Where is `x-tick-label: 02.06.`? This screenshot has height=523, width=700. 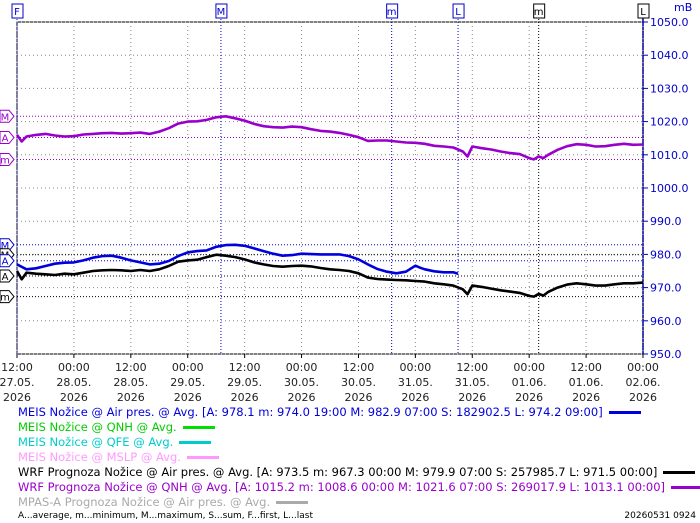
x-tick-label: 02.06. is located at coordinates (643, 382).